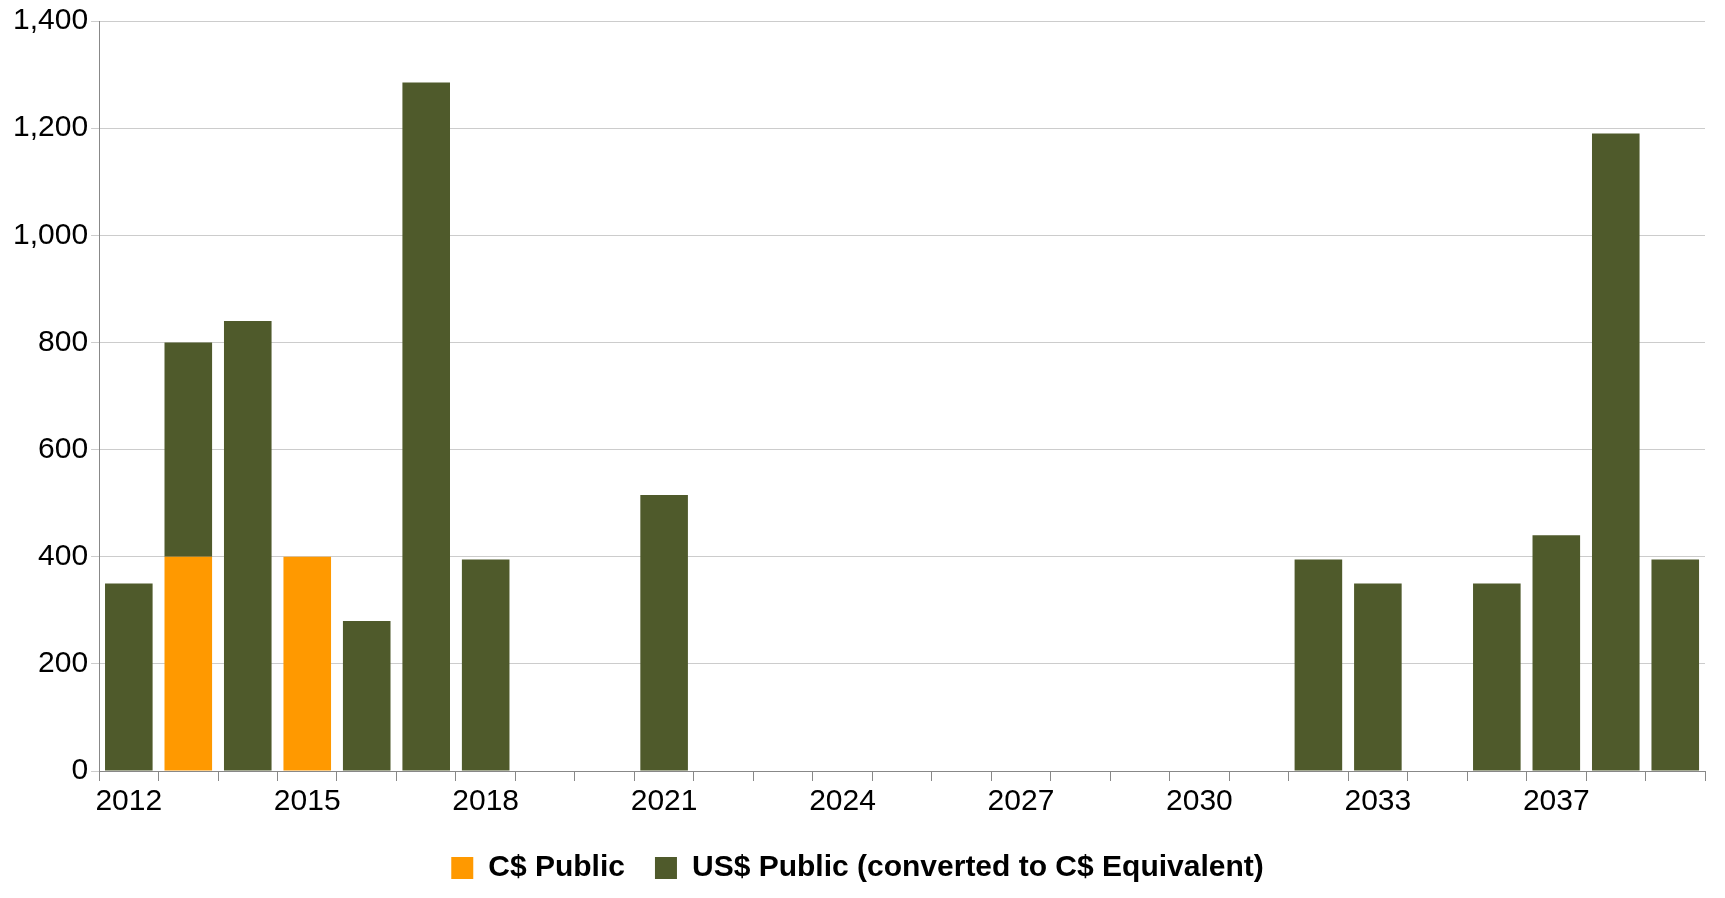 The width and height of the screenshot is (1725, 898). Describe the element at coordinates (664, 800) in the screenshot. I see `x-tick-label: 2021` at that location.